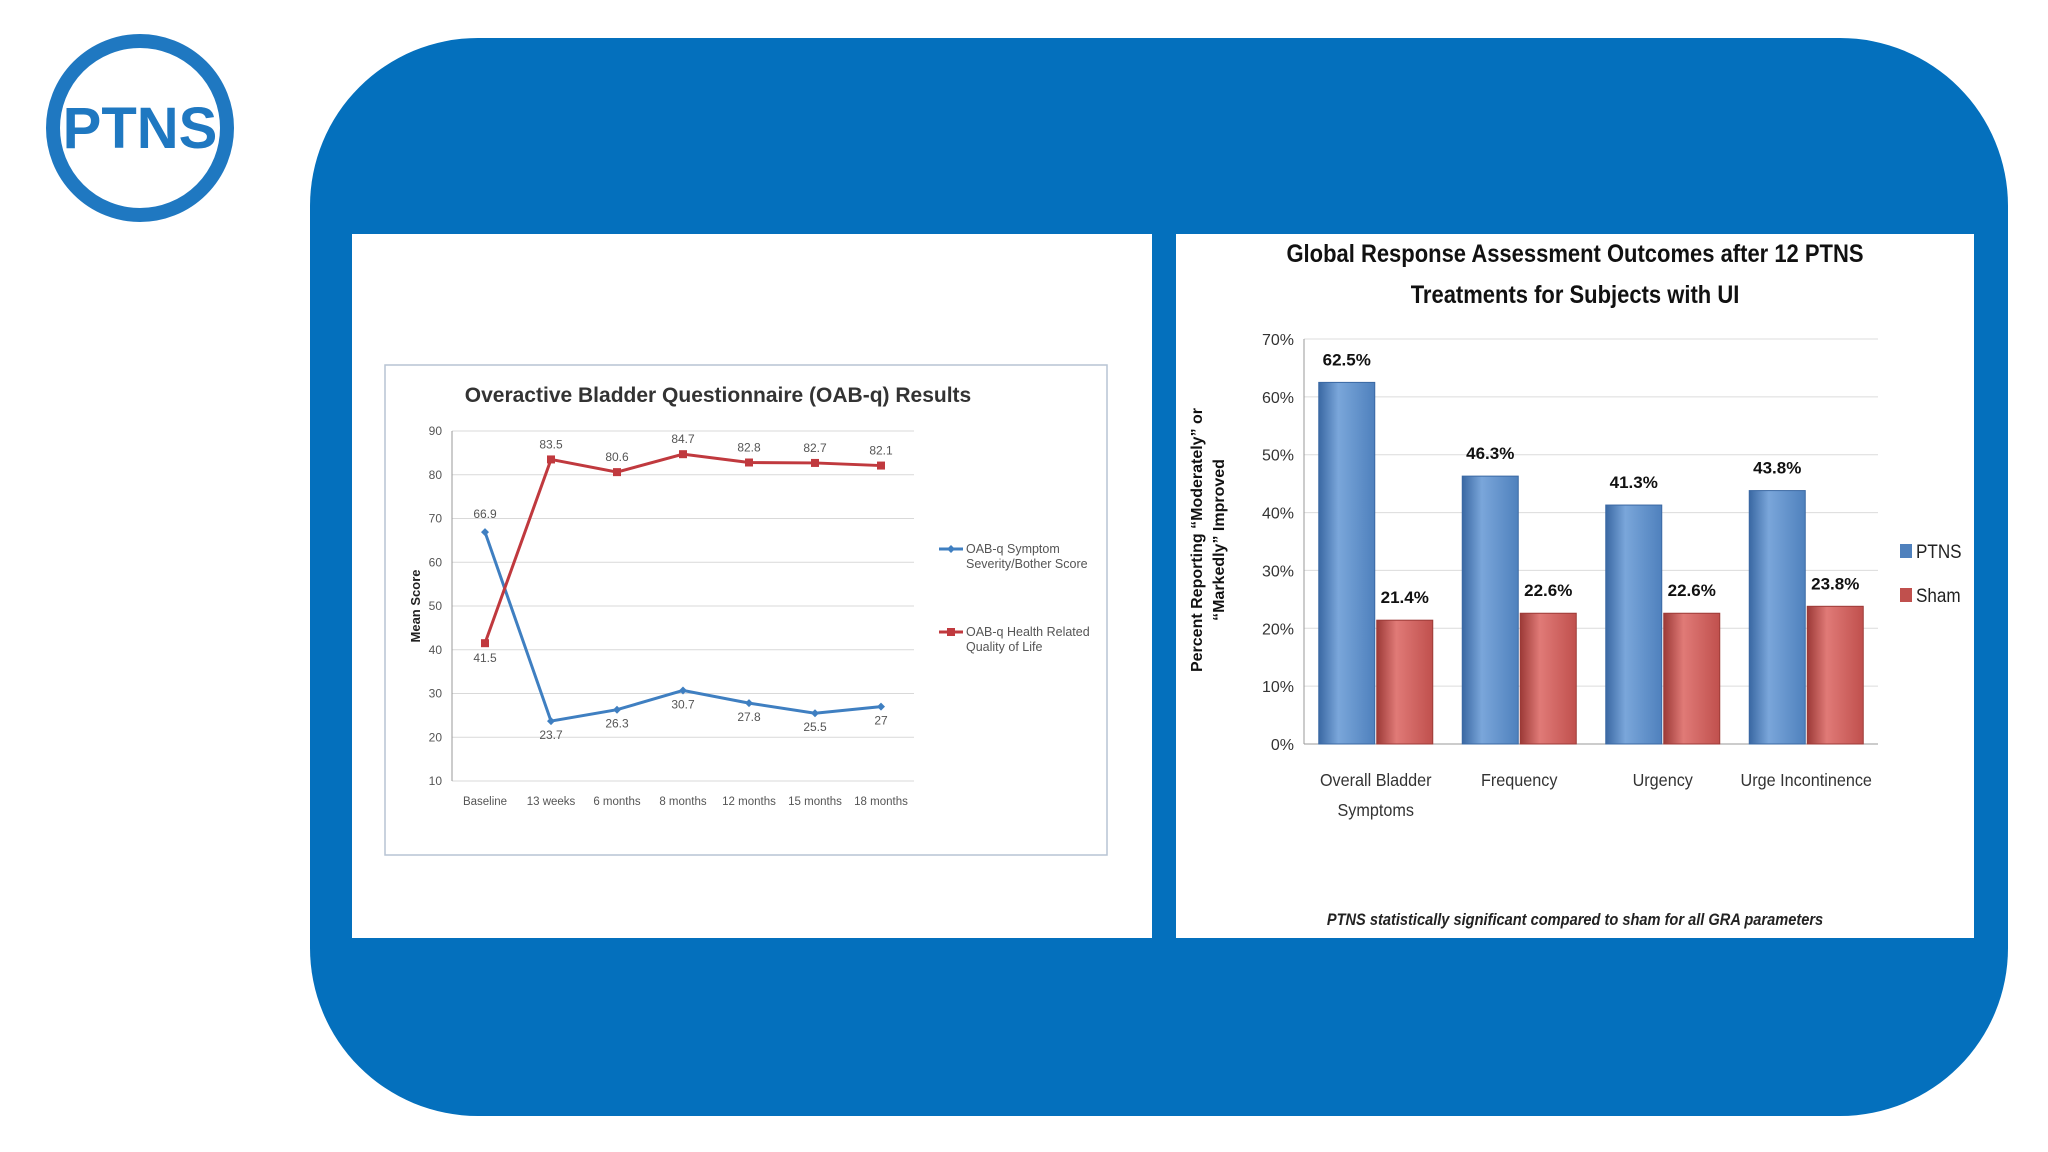  I want to click on ptns-data-label: 62.5%, so click(1347, 359).